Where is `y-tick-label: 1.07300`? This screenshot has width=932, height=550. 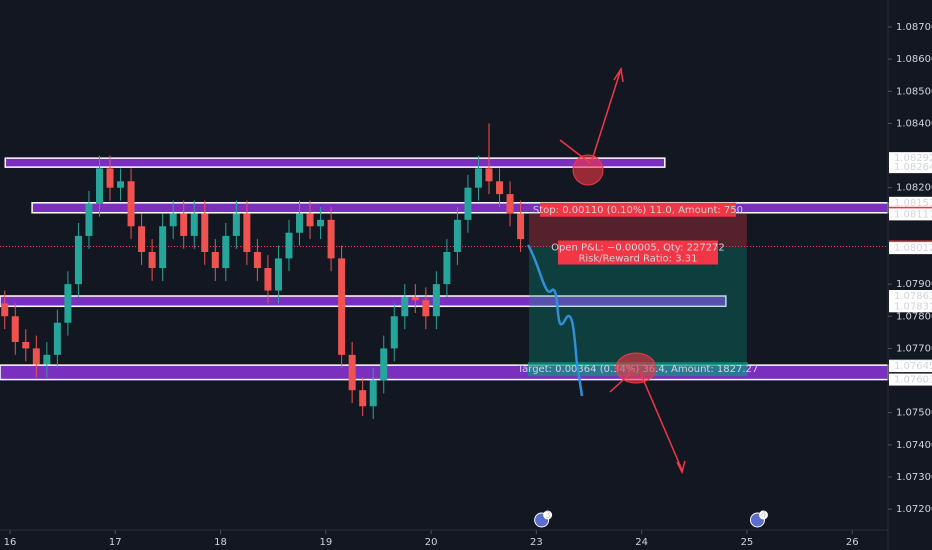
y-tick-label: 1.07300 is located at coordinates (914, 477).